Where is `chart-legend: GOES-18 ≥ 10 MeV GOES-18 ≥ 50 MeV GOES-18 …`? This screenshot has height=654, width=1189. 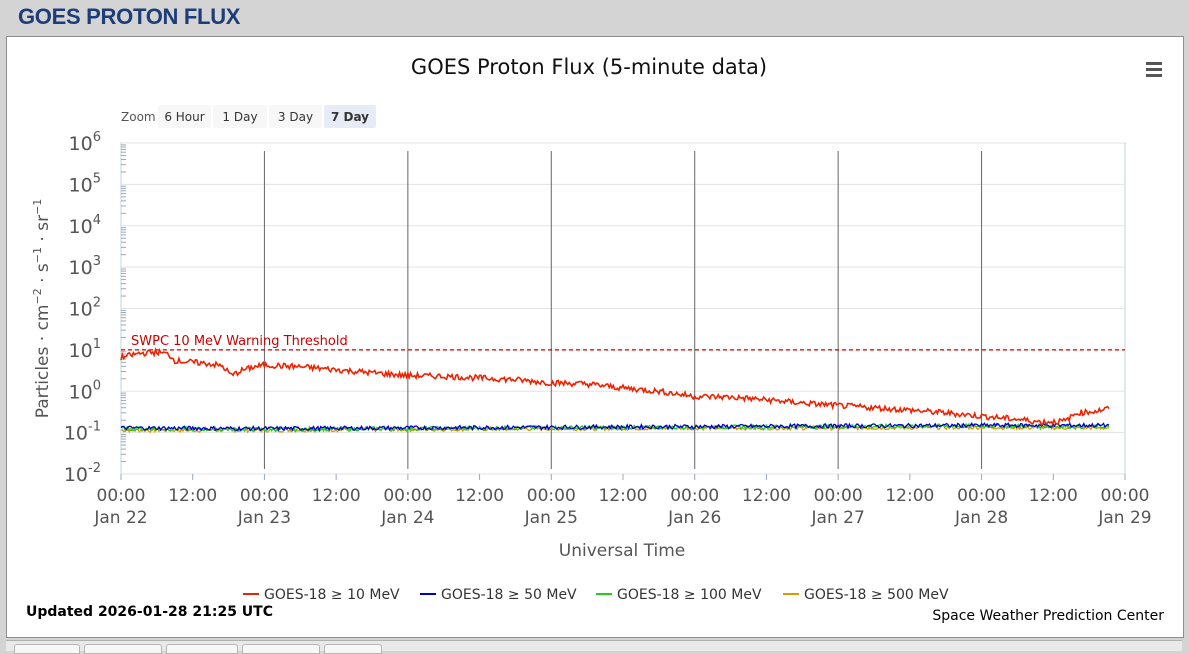 chart-legend: GOES-18 ≥ 10 MeV GOES-18 ≥ 50 MeV GOES-18 … is located at coordinates (596, 595).